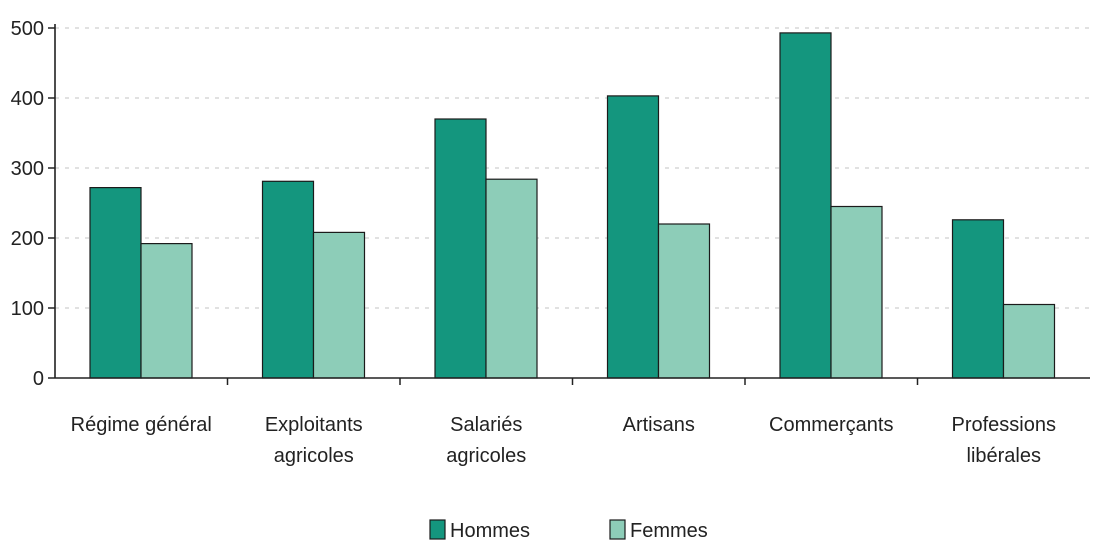 This screenshot has width=1100, height=548. I want to click on category-label: Commerçants, so click(831, 425).